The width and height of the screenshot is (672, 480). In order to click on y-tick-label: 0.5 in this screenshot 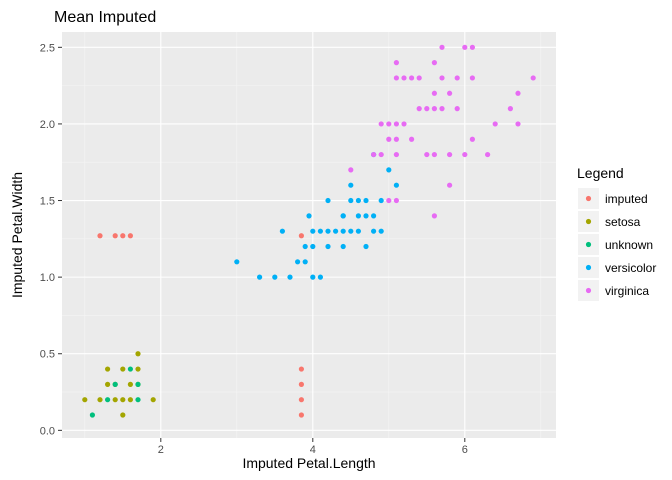, I will do `click(47, 355)`.